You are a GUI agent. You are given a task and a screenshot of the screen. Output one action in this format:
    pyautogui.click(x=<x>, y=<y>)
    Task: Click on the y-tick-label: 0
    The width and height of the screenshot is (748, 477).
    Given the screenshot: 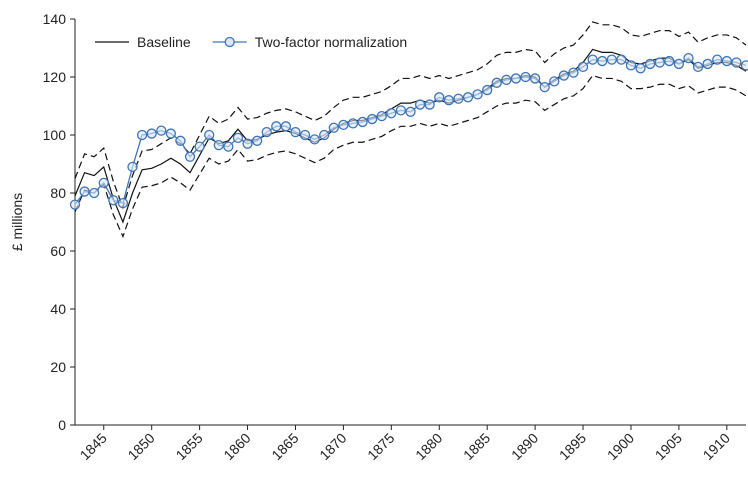 What is the action you would take?
    pyautogui.click(x=62, y=425)
    